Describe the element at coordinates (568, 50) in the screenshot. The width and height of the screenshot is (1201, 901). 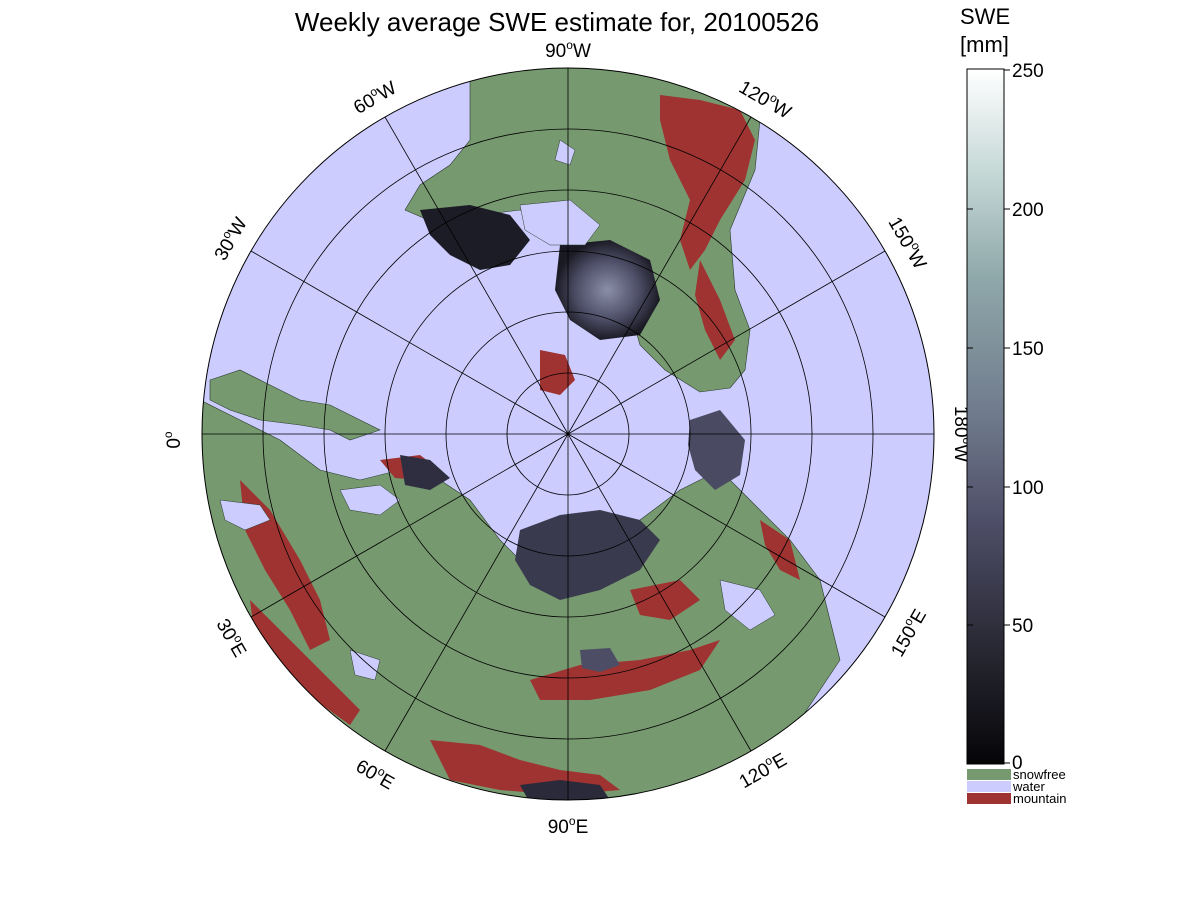
I see `lon-label-90w: 90oW` at that location.